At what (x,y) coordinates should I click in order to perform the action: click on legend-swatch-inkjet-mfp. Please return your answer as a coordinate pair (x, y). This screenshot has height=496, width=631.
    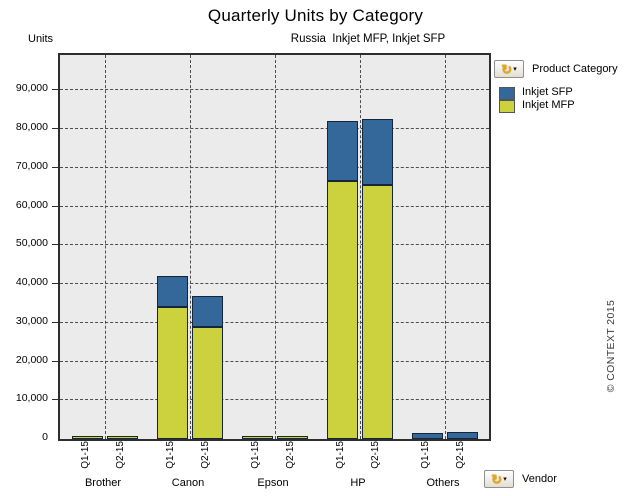
    Looking at the image, I should click on (507, 106).